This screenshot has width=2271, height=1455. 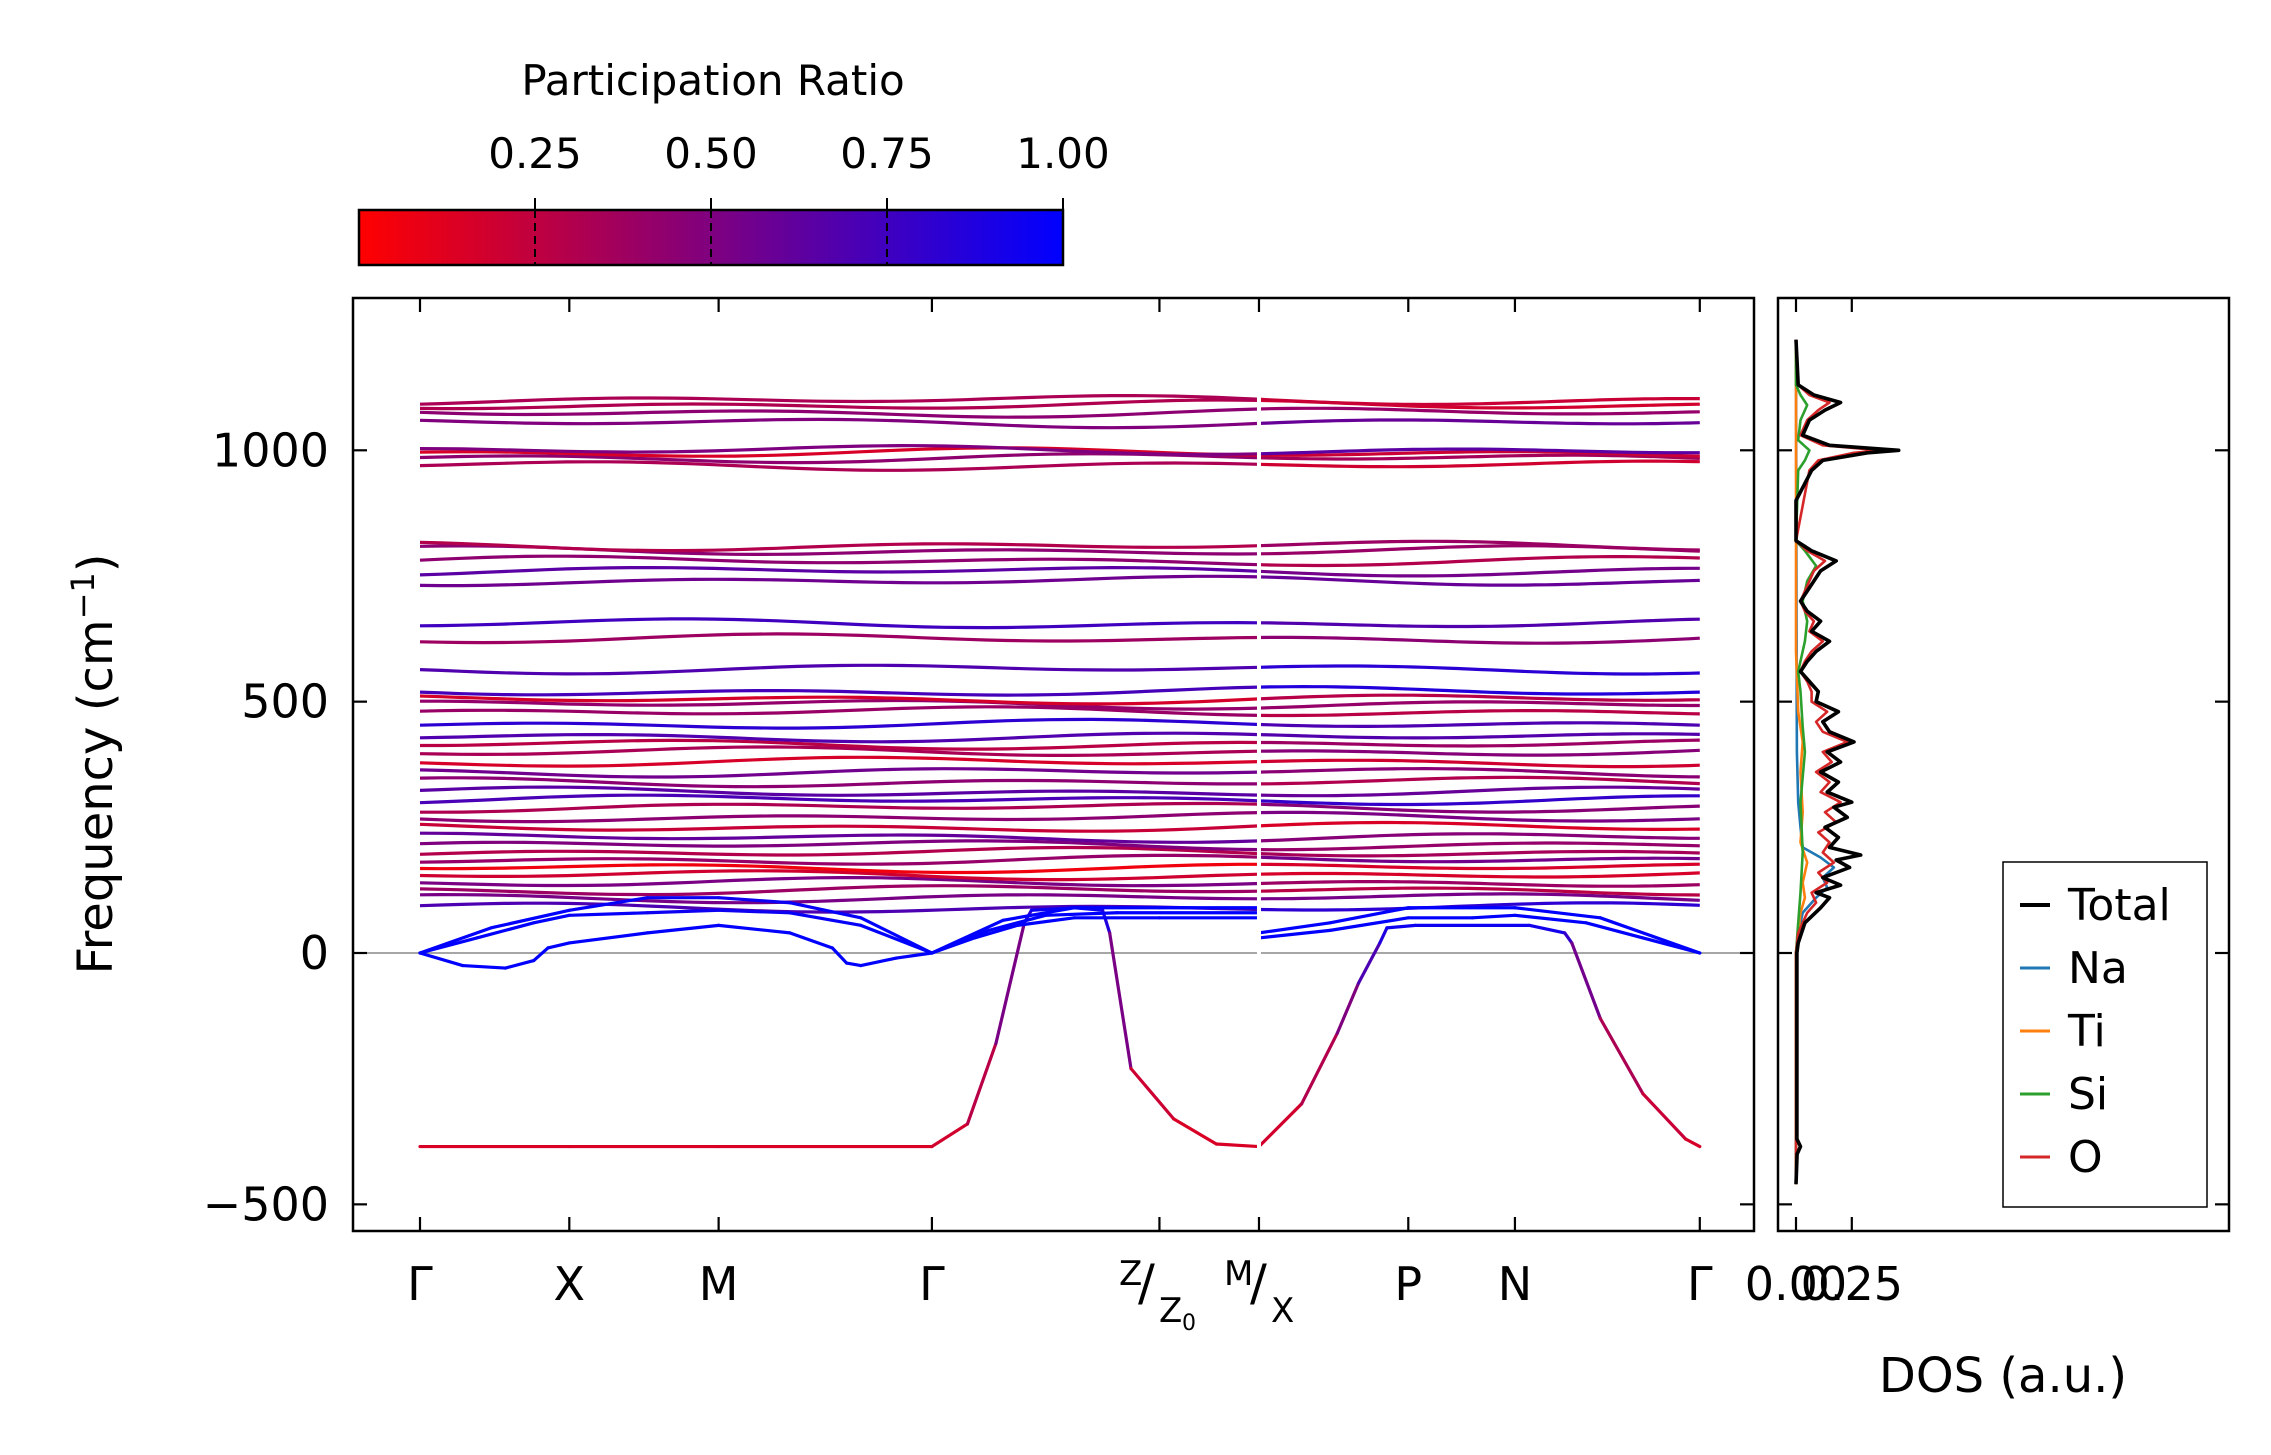 I want to click on legend: Total Na Ti Si O, so click(x=2105, y=1034).